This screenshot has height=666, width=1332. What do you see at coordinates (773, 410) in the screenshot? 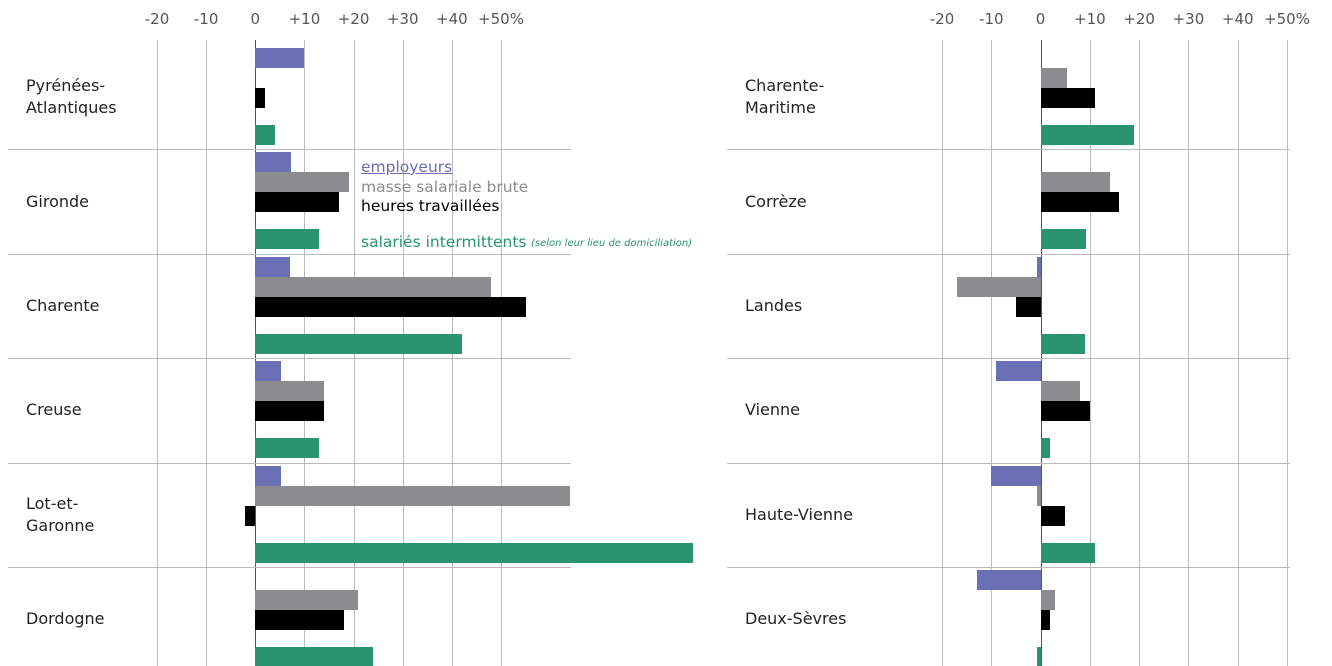
I see `category-label: Vienne` at bounding box center [773, 410].